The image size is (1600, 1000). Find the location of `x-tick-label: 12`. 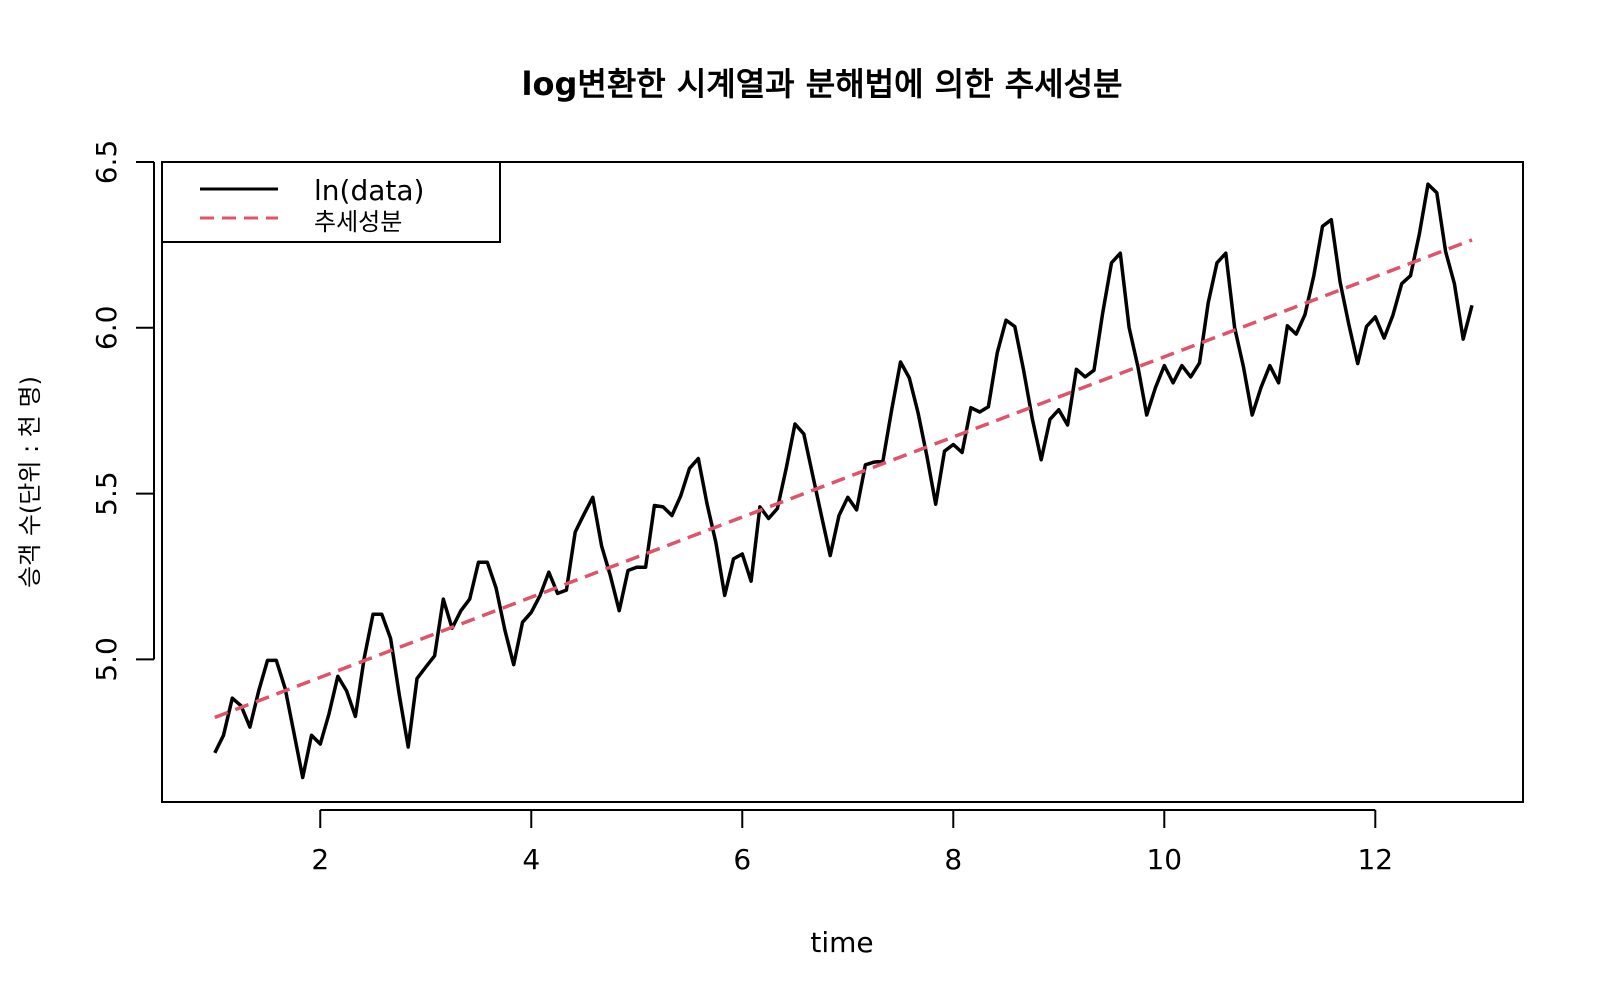

x-tick-label: 12 is located at coordinates (1375, 859).